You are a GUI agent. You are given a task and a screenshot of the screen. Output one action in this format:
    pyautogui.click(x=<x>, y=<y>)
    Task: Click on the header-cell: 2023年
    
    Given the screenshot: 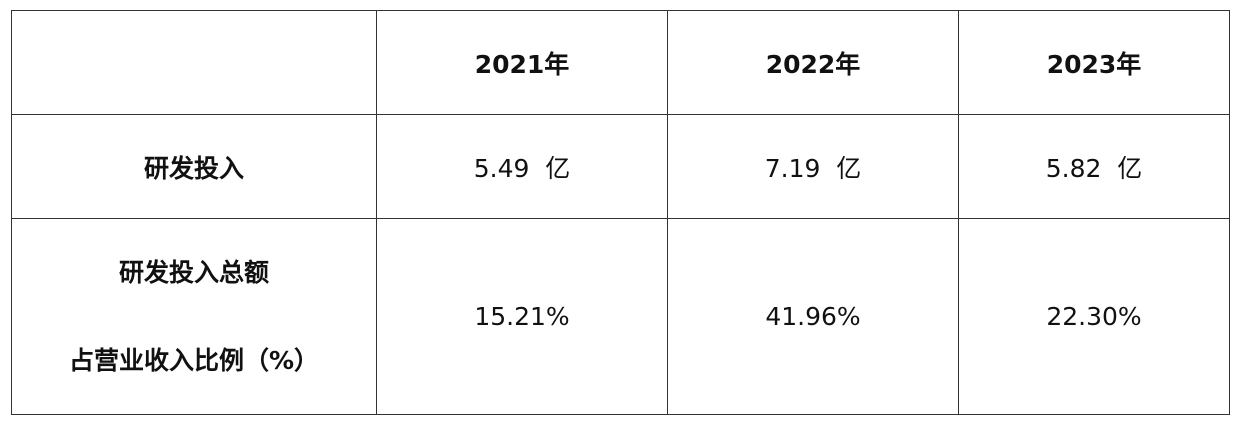 What is the action you would take?
    pyautogui.click(x=1094, y=62)
    